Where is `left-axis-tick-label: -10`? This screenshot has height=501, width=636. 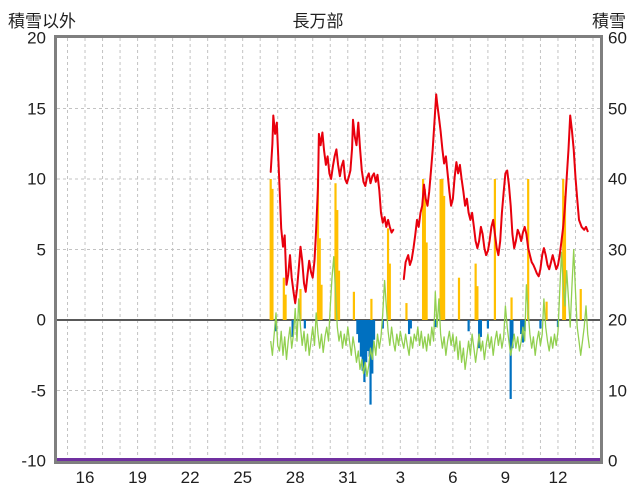 left-axis-tick-label: -10 is located at coordinates (33, 461).